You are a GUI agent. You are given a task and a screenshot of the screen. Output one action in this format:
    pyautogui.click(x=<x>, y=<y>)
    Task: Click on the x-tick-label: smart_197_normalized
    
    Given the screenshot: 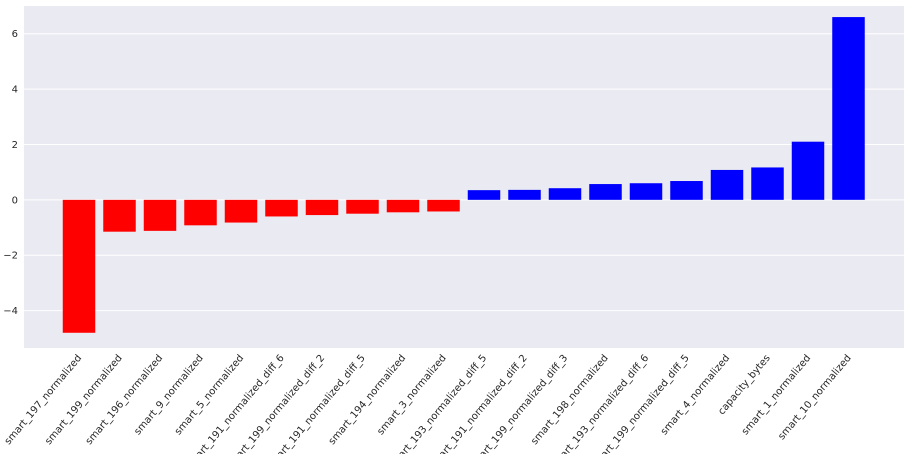 What is the action you would take?
    pyautogui.click(x=44, y=400)
    